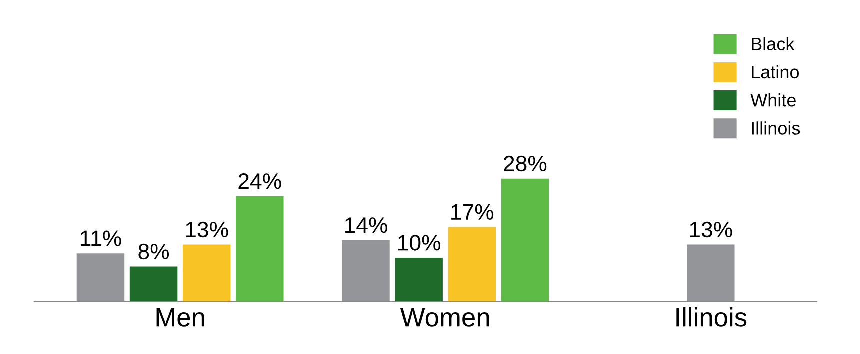  I want to click on legend-label: Illinois, so click(776, 128).